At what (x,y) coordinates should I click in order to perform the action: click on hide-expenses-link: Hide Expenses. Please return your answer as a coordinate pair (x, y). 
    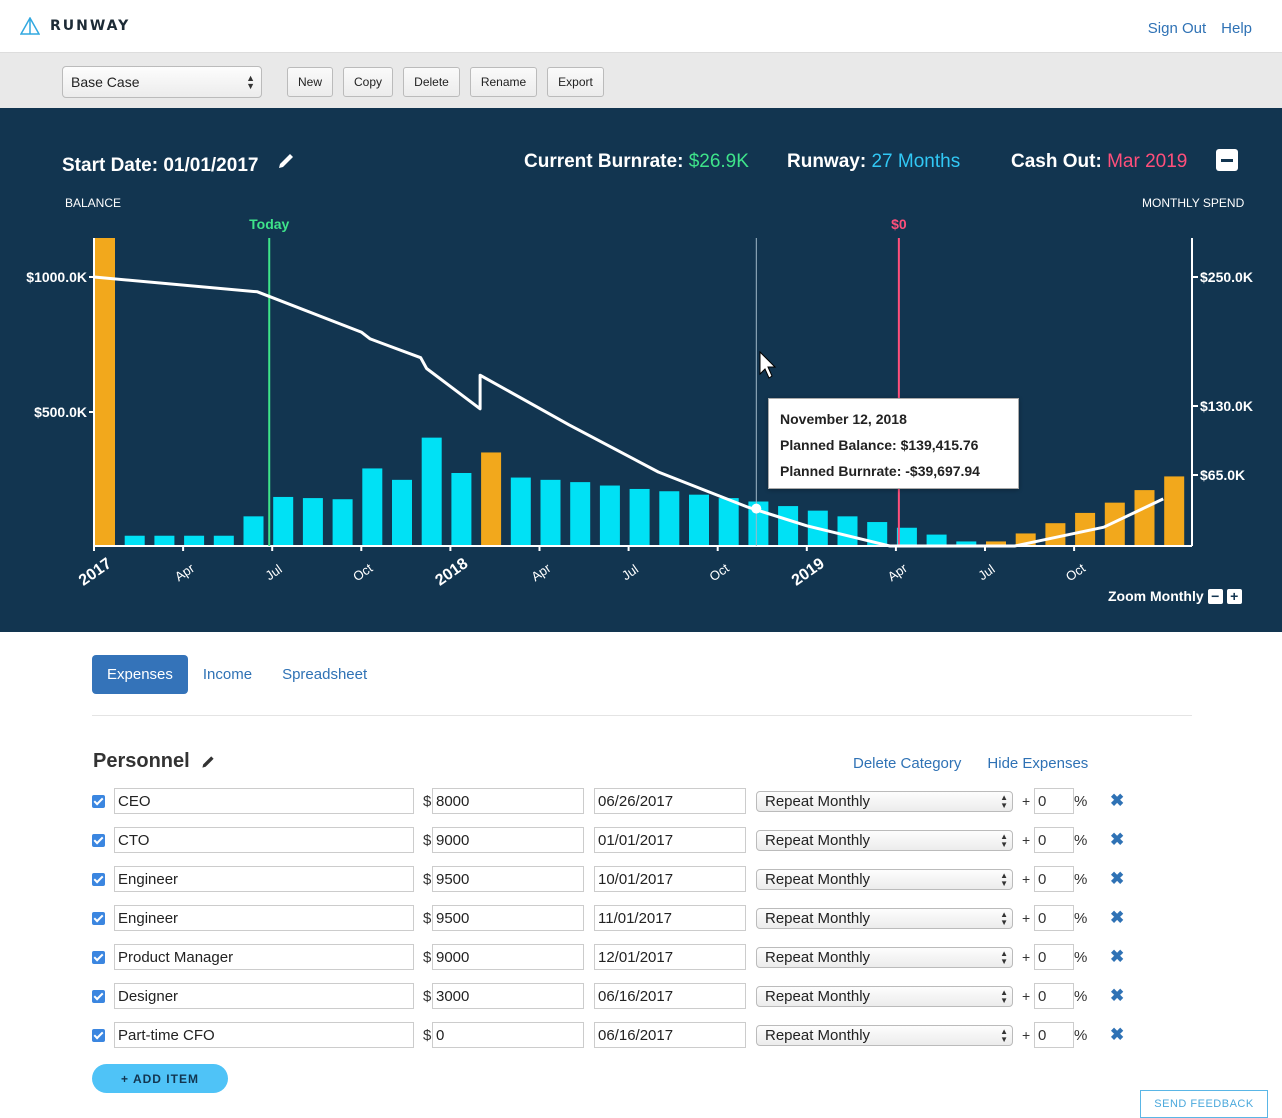
    Looking at the image, I should click on (1038, 763).